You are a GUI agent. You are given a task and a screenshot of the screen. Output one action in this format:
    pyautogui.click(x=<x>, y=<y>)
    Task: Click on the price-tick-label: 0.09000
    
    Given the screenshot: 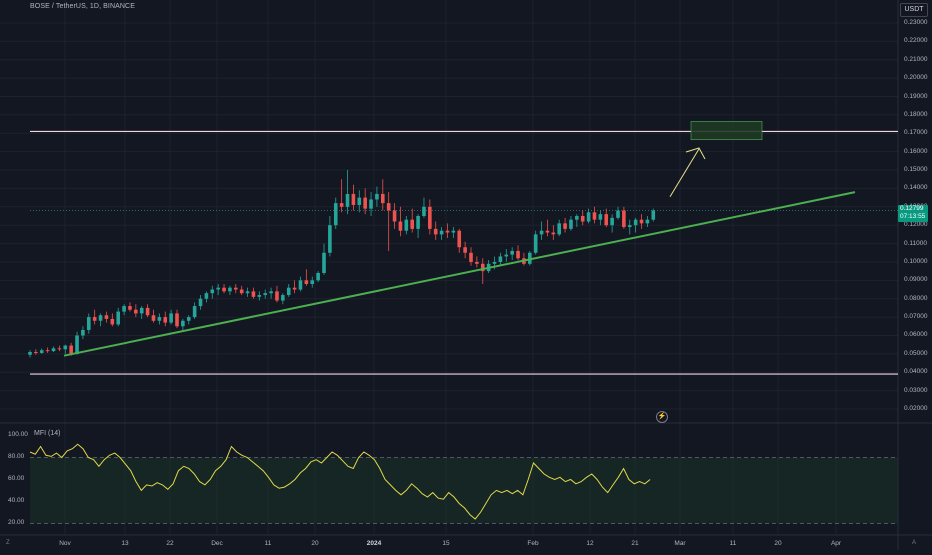 What is the action you would take?
    pyautogui.click(x=916, y=280)
    